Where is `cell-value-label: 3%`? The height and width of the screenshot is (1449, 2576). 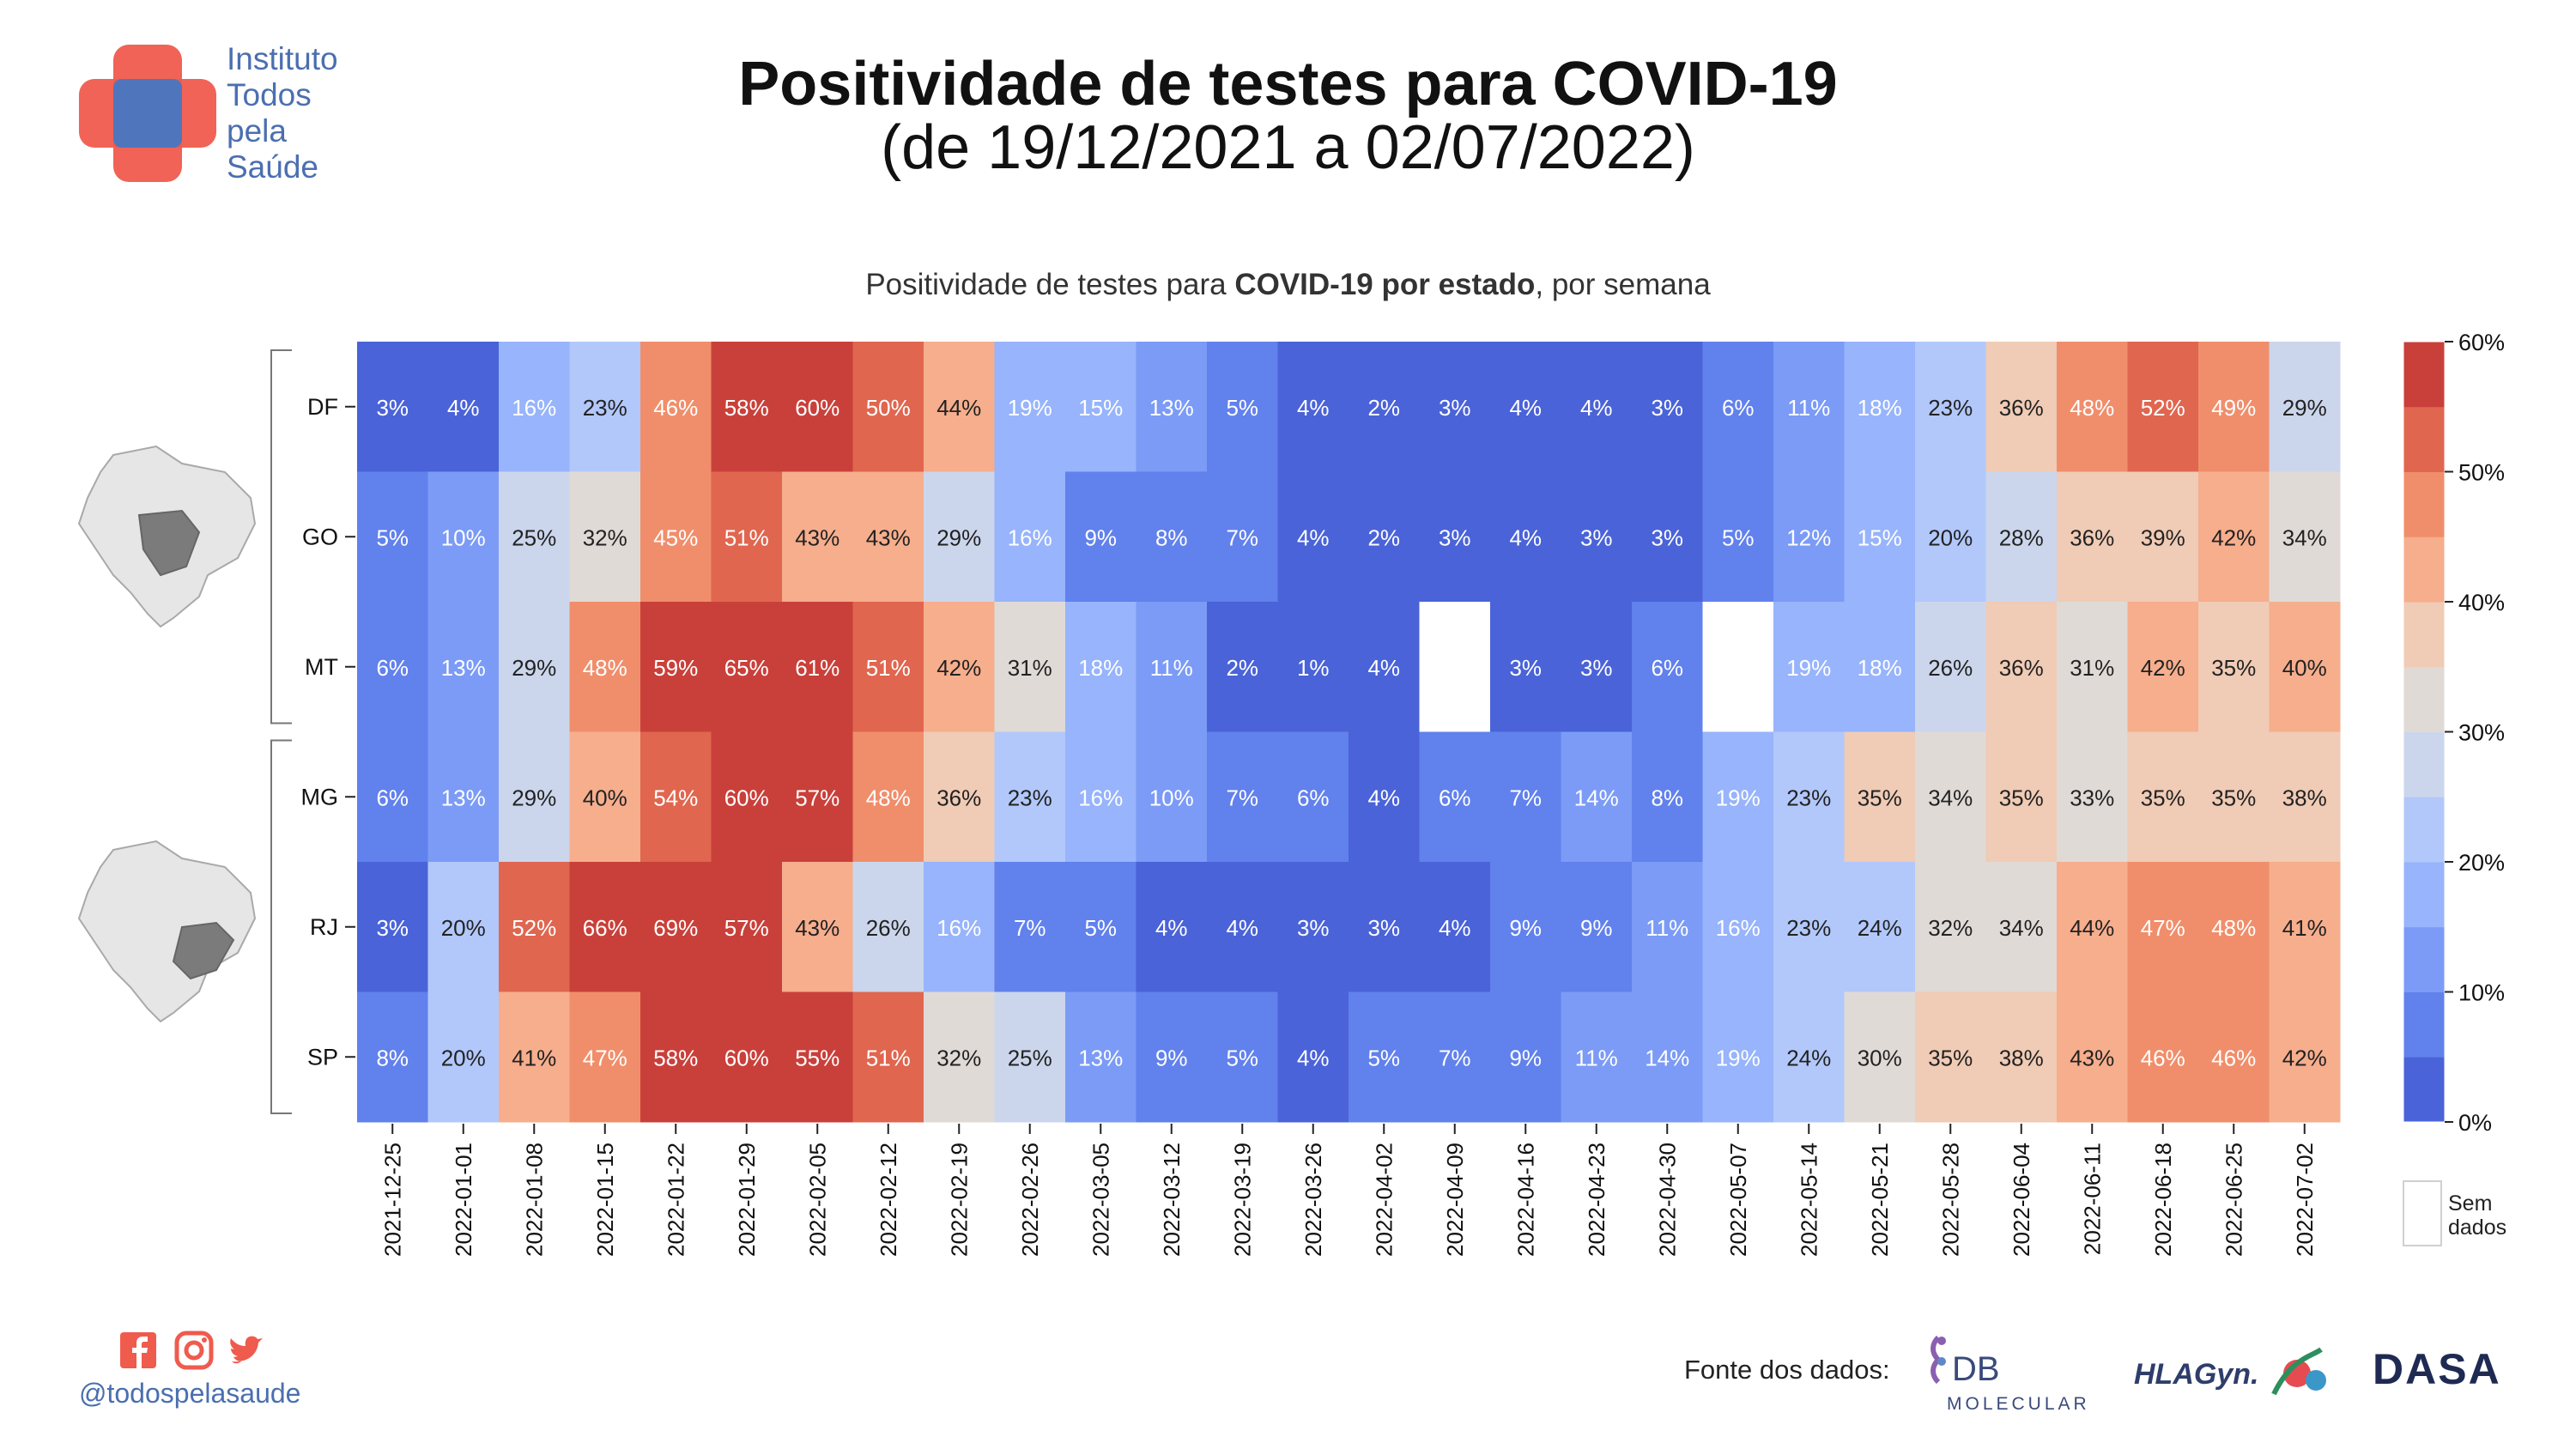 cell-value-label: 3% is located at coordinates (1667, 408).